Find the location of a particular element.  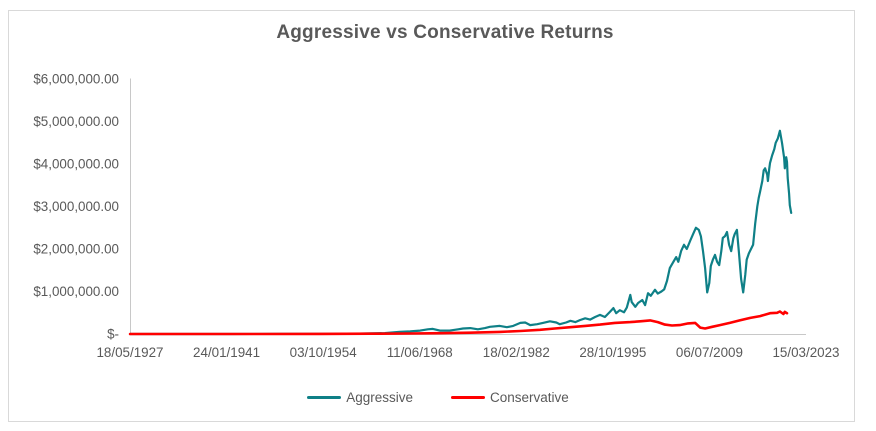

x-tick-label: 11/06/1968 is located at coordinates (420, 352).